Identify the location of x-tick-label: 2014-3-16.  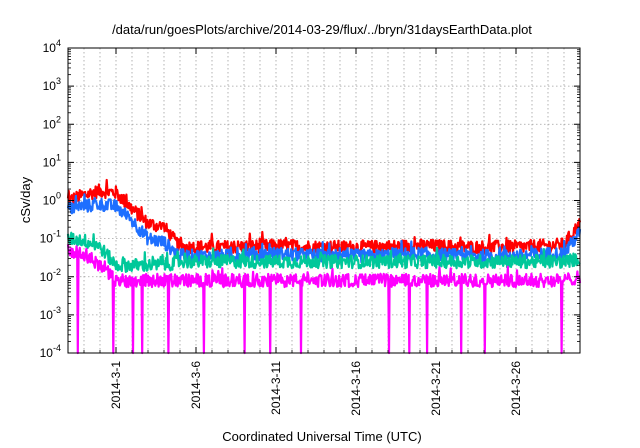
(356, 388).